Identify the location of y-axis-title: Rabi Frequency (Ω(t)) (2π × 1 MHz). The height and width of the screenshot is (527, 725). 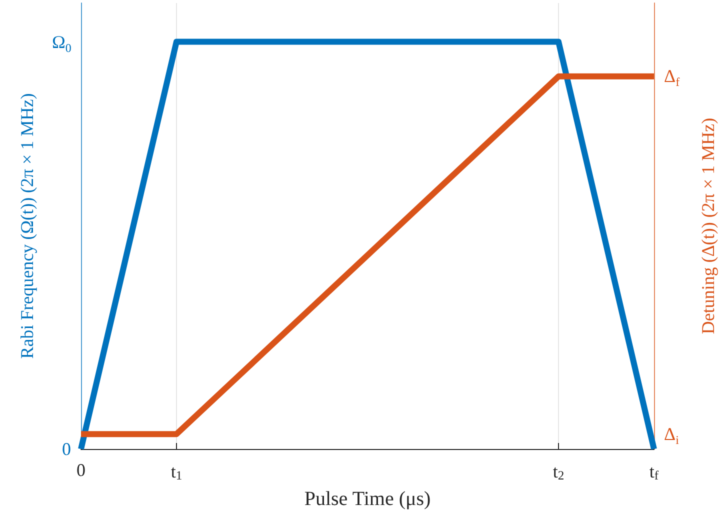
(27, 226).